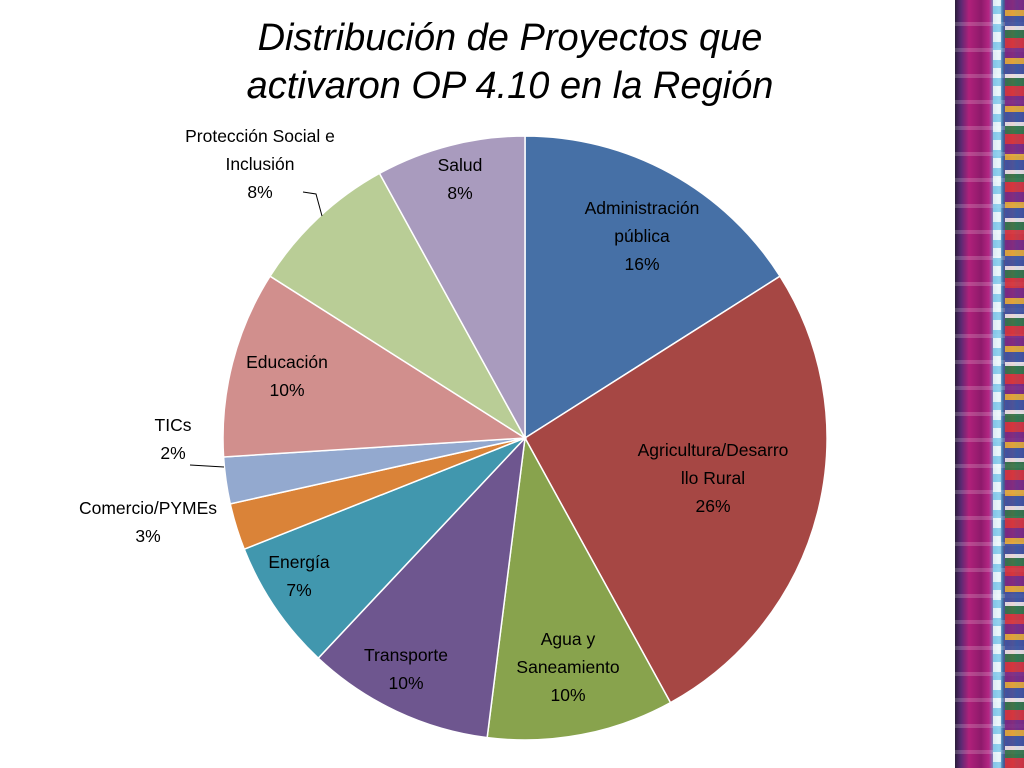 The image size is (1024, 768). I want to click on textile-weave, so click(1014, 384).